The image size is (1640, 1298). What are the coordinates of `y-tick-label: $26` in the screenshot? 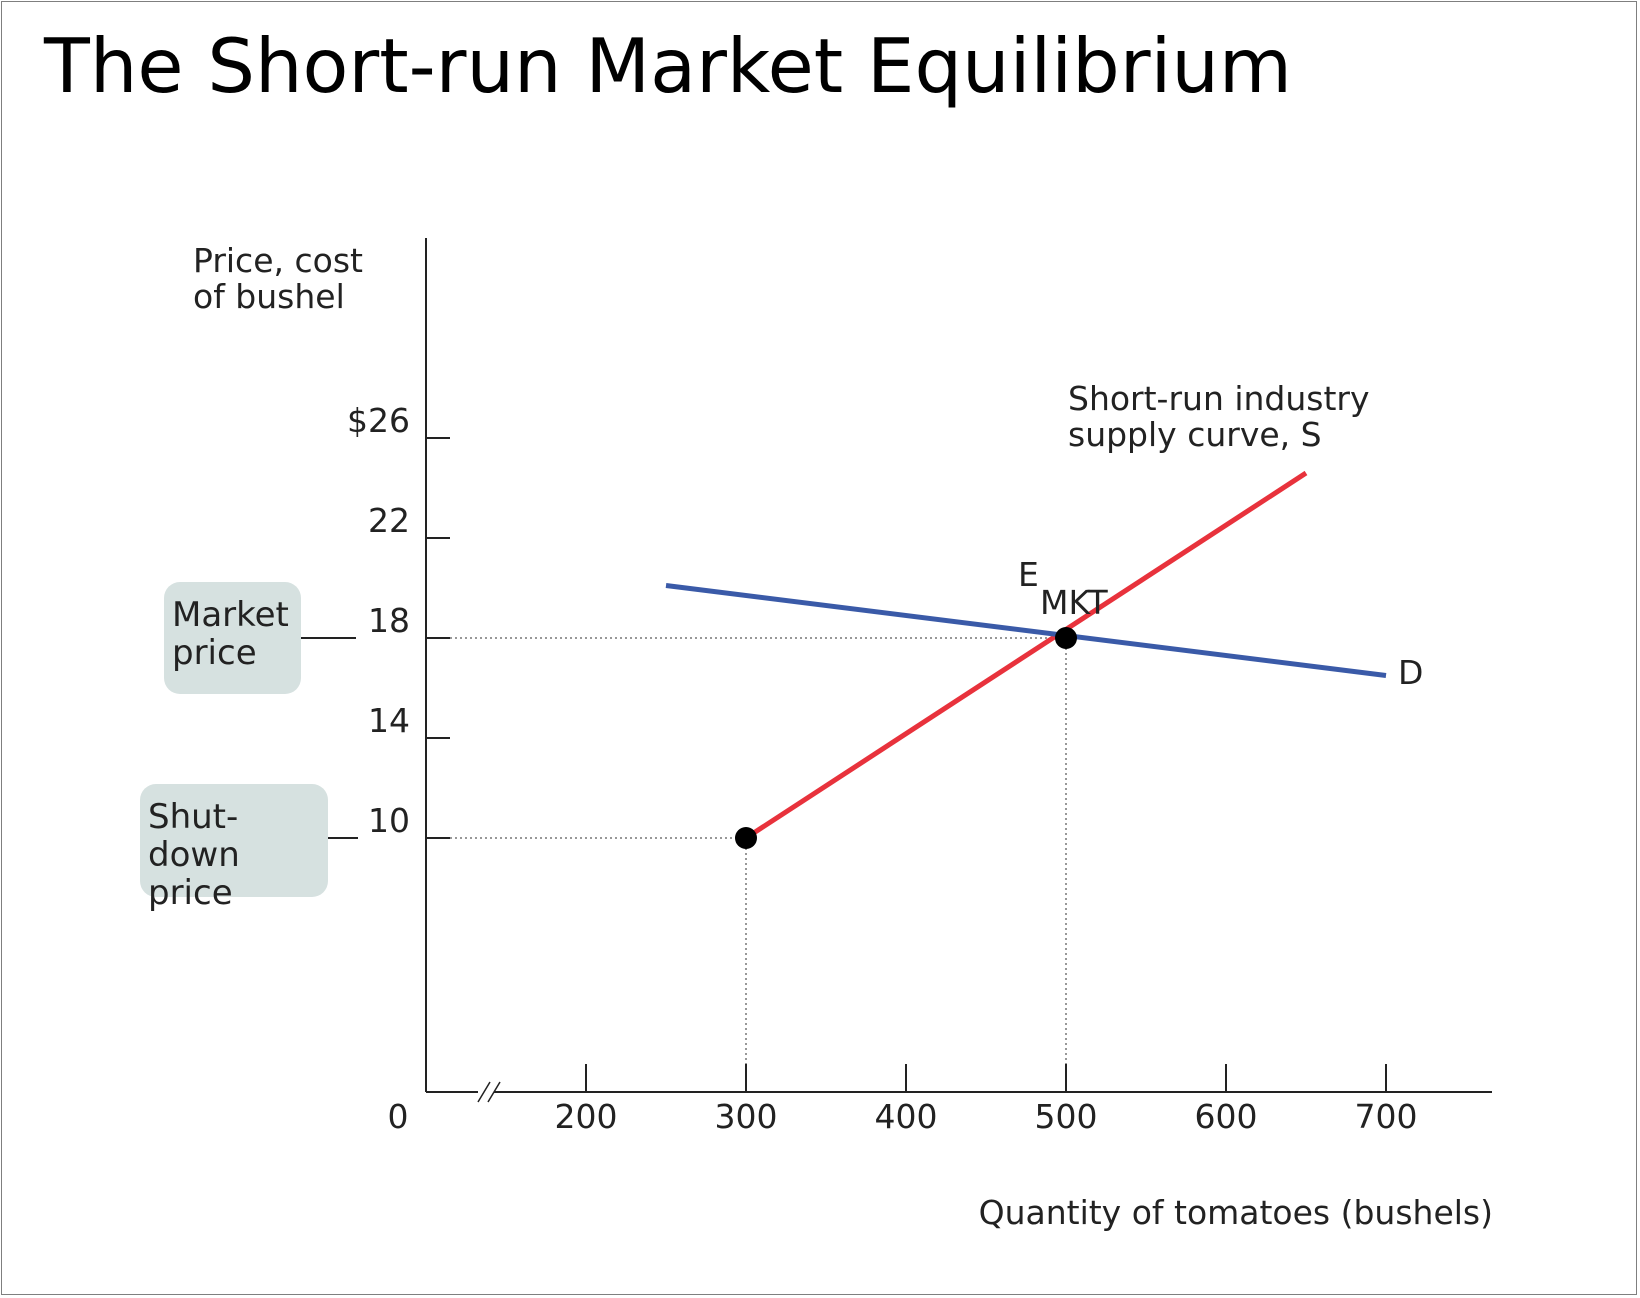 It's located at (378, 420).